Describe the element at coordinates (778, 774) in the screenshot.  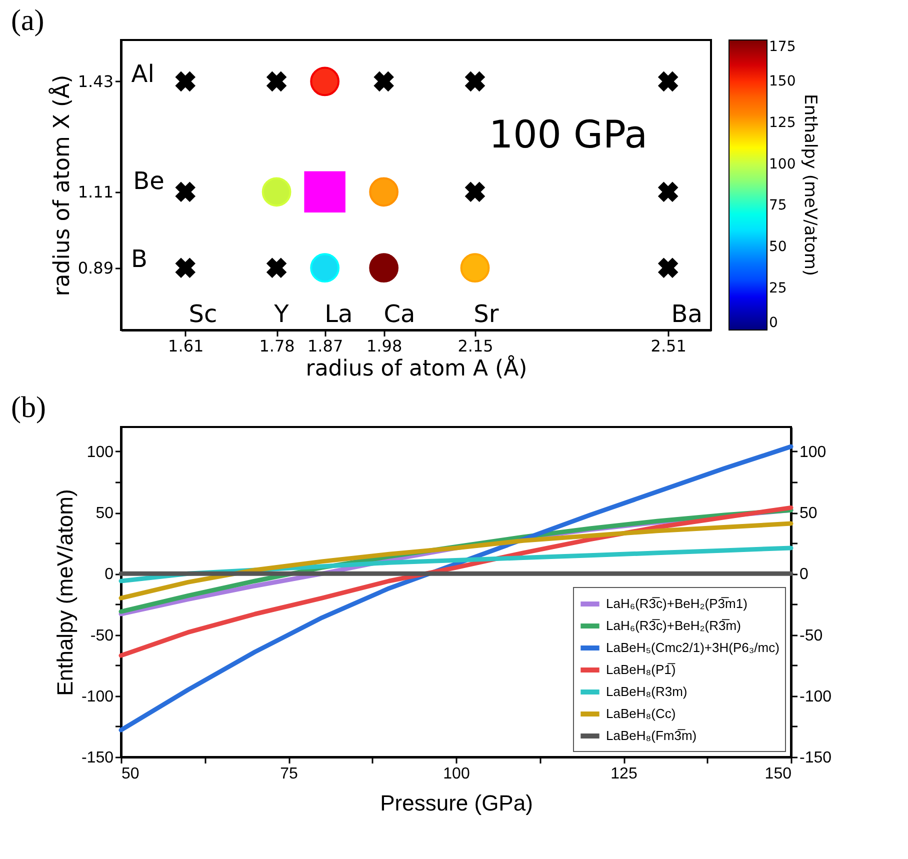
I see `x-tick-label: 150` at that location.